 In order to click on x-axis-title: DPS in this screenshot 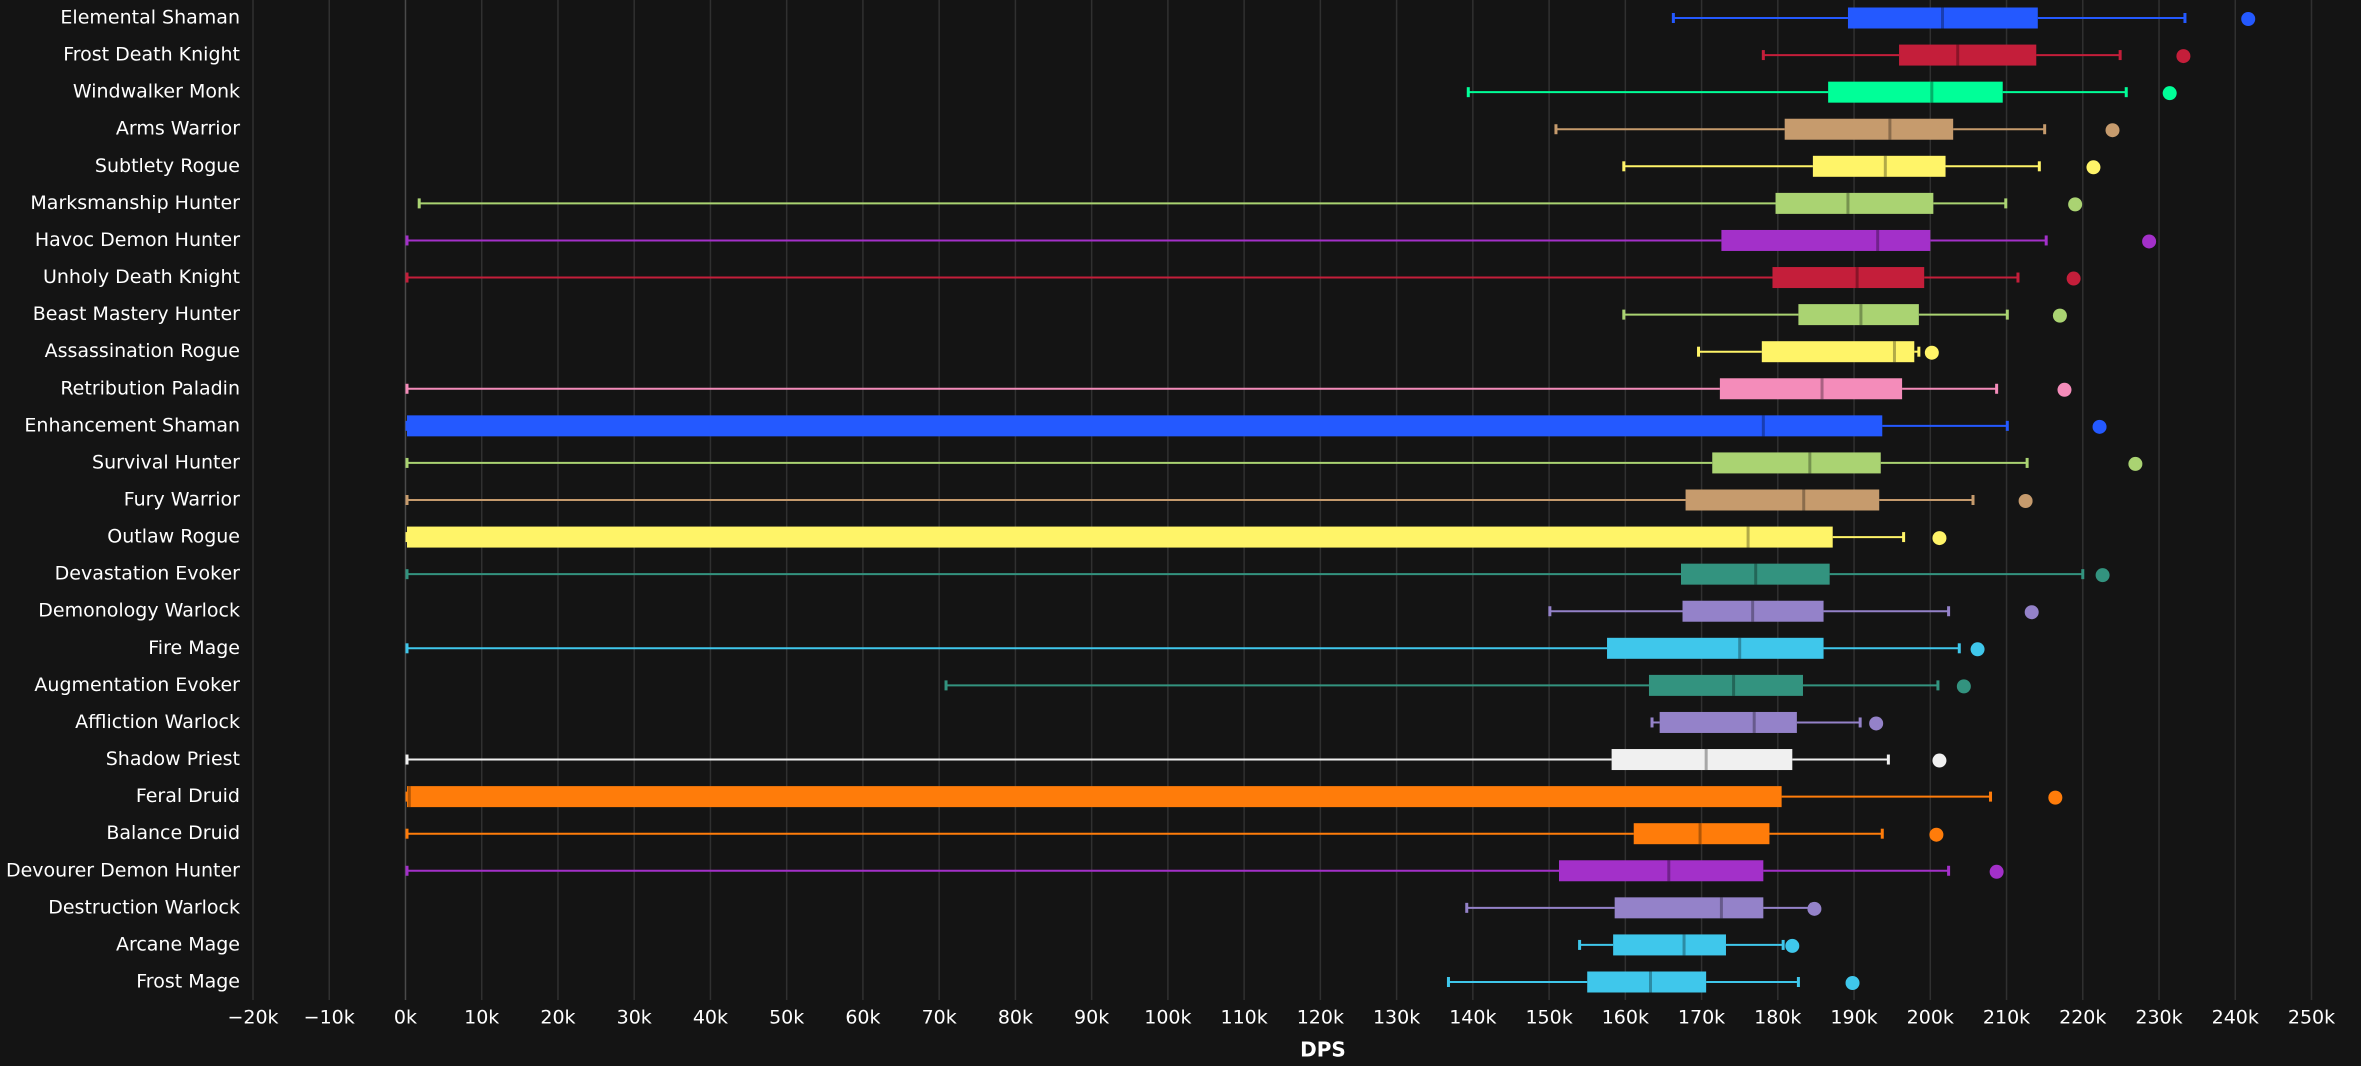, I will do `click(1323, 1050)`.